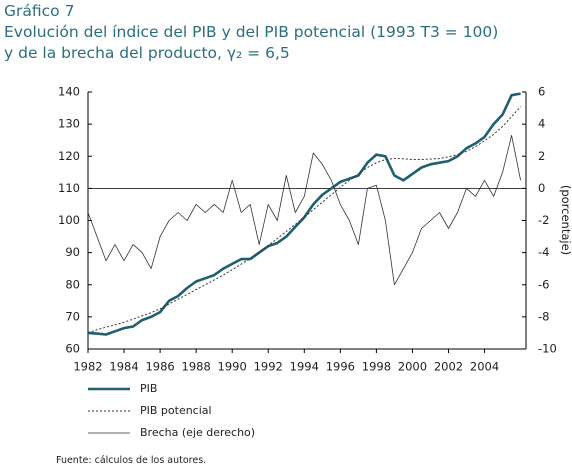  Describe the element at coordinates (196, 367) in the screenshot. I see `x-tick-label: 1988` at that location.